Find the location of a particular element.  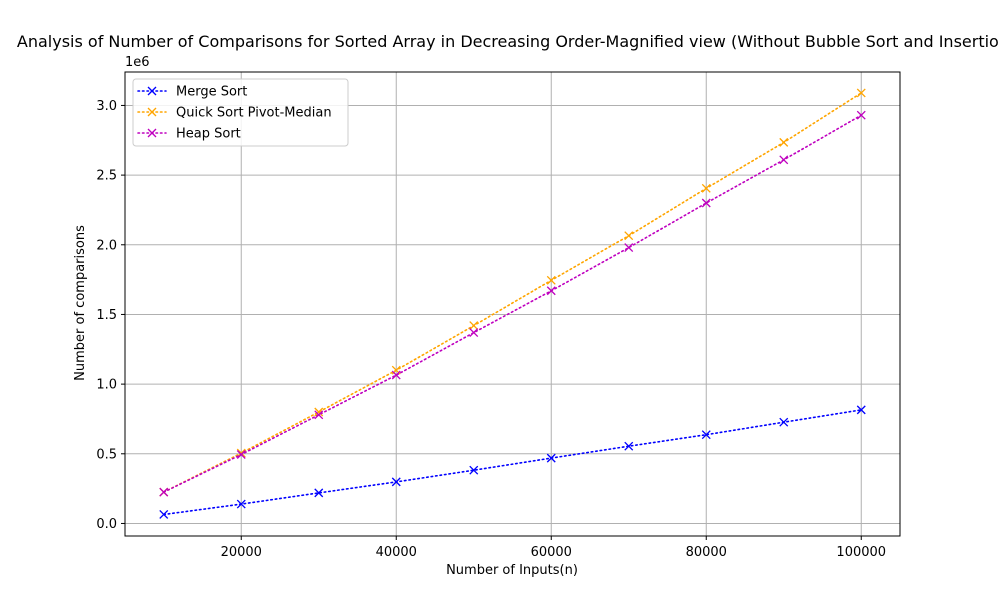

x-tick-label: 100000 is located at coordinates (861, 552).